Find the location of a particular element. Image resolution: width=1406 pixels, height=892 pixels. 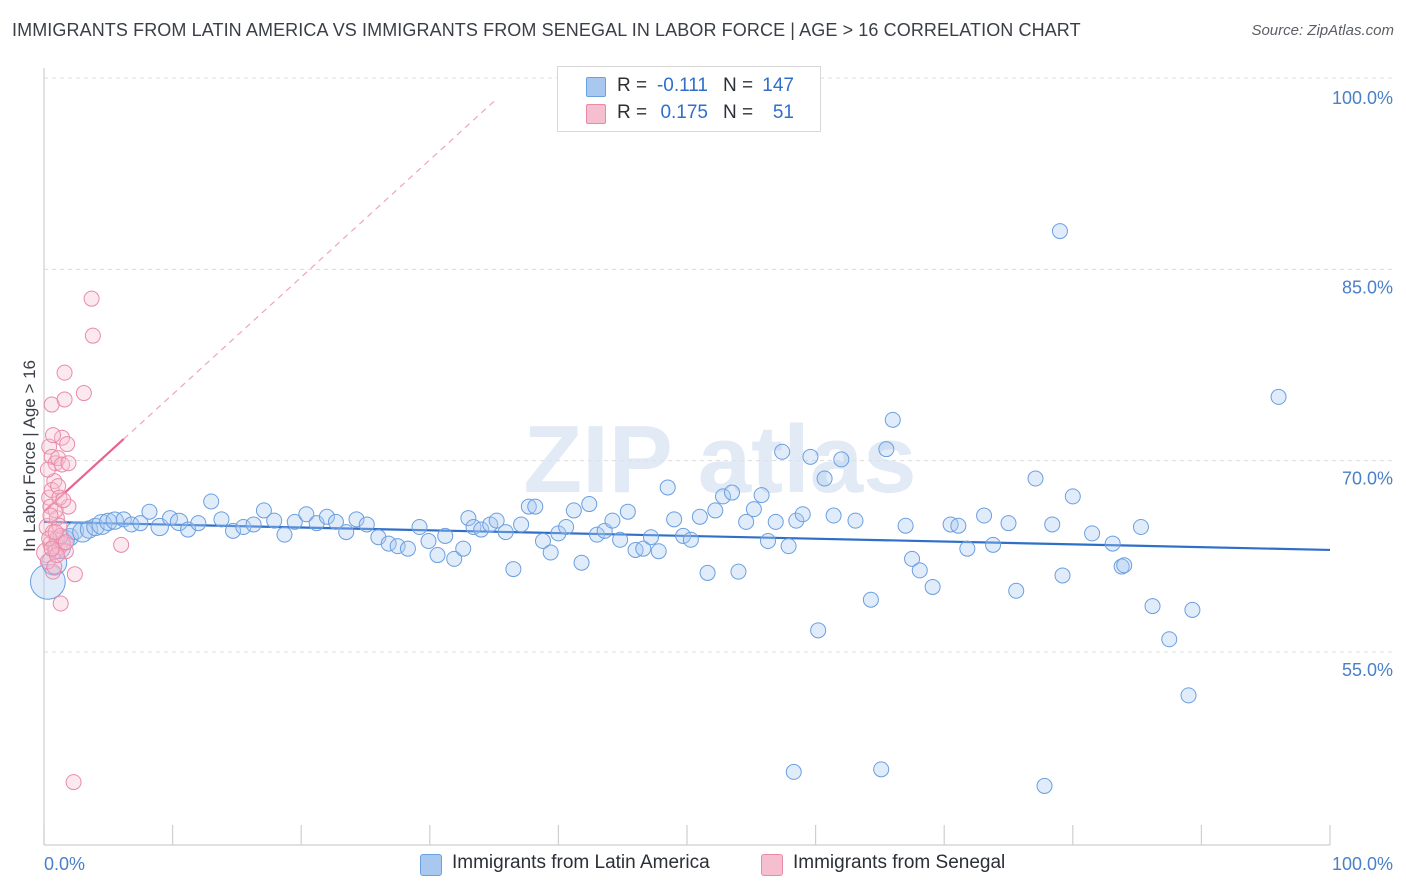

stats-swatch-latin-america is located at coordinates (596, 87).